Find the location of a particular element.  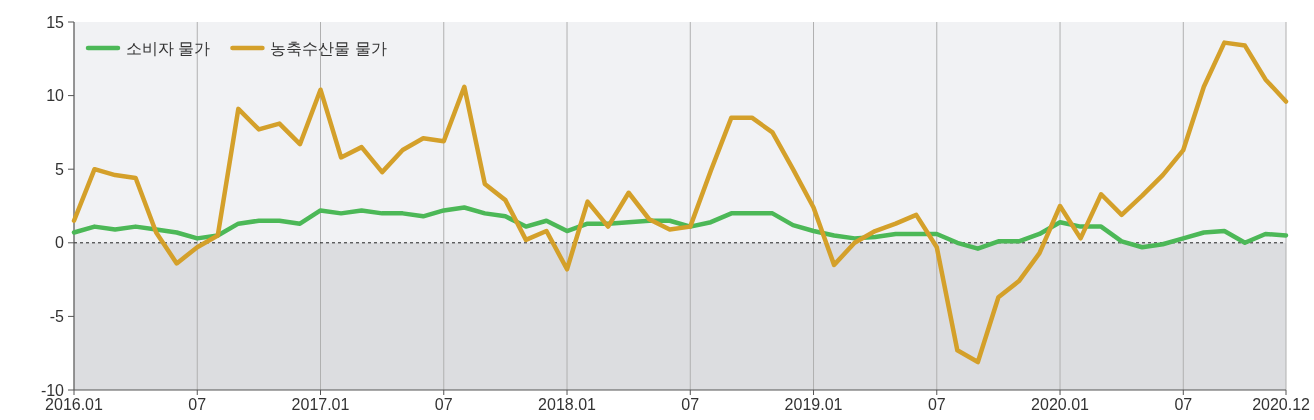

y-tick-label: -10 is located at coordinates (52, 390).